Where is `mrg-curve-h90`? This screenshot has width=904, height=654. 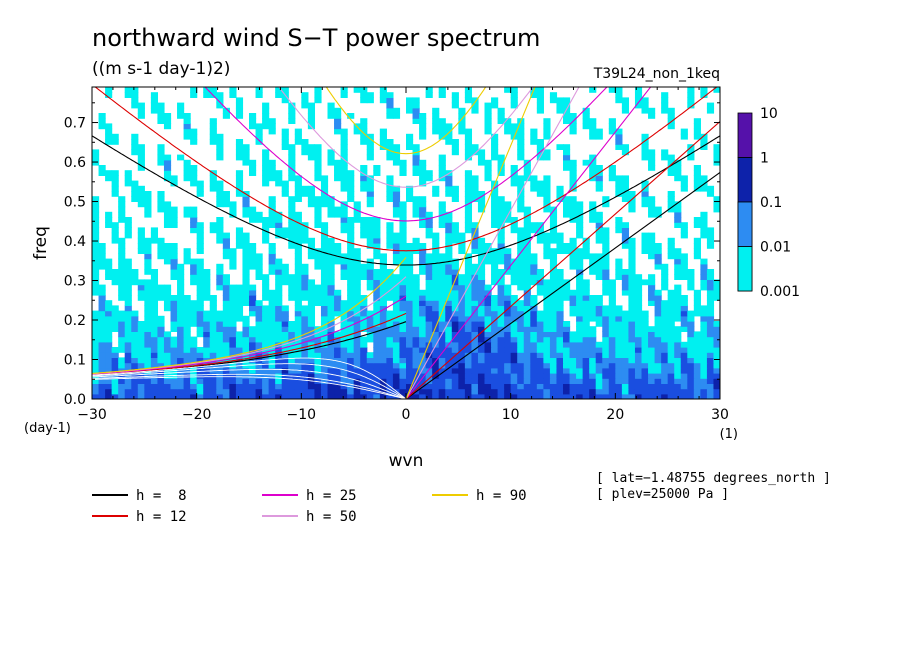 mrg-curve-h90 is located at coordinates (249, 316).